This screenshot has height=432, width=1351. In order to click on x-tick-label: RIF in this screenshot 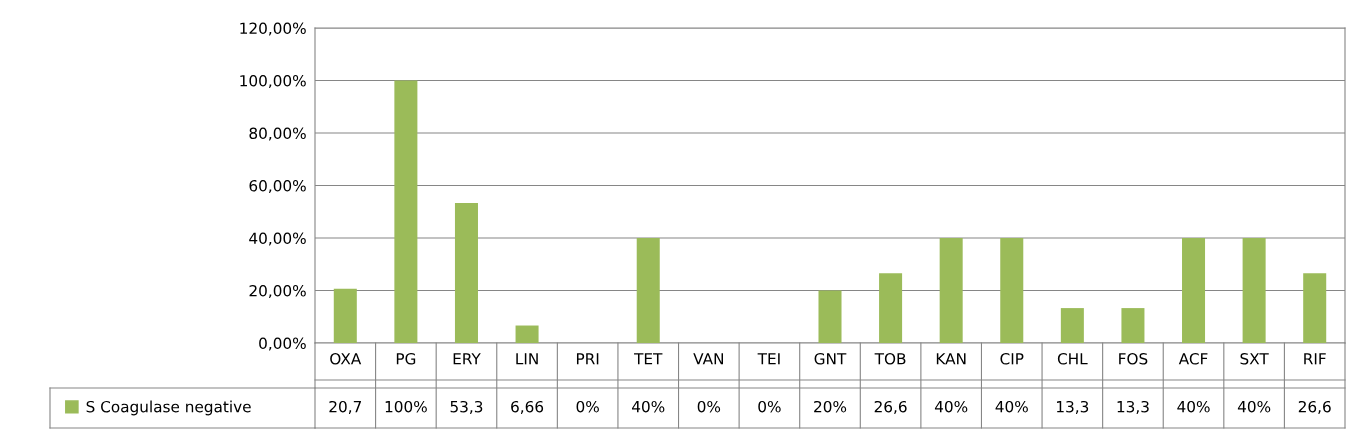, I will do `click(1315, 359)`.